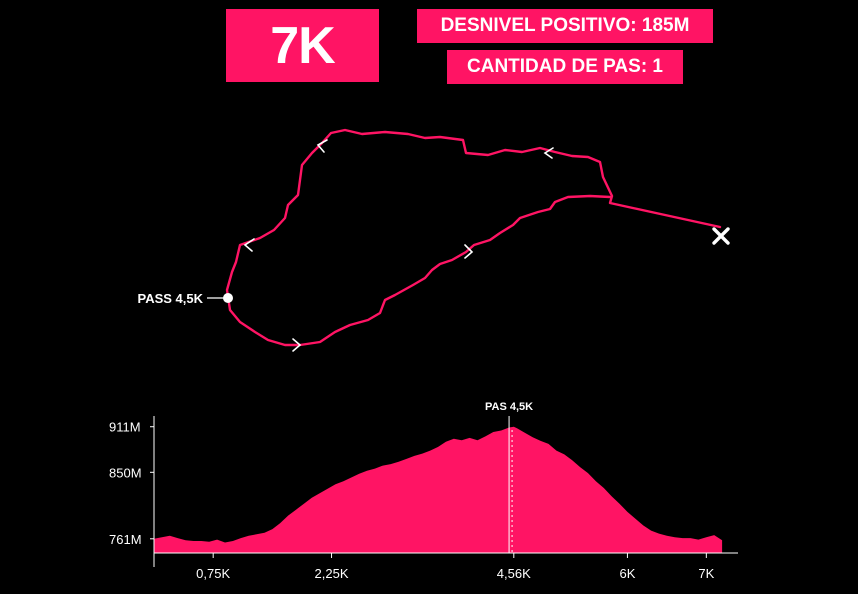 The height and width of the screenshot is (594, 858). What do you see at coordinates (170, 298) in the screenshot?
I see `pass-map-label: PASS 4,5K` at bounding box center [170, 298].